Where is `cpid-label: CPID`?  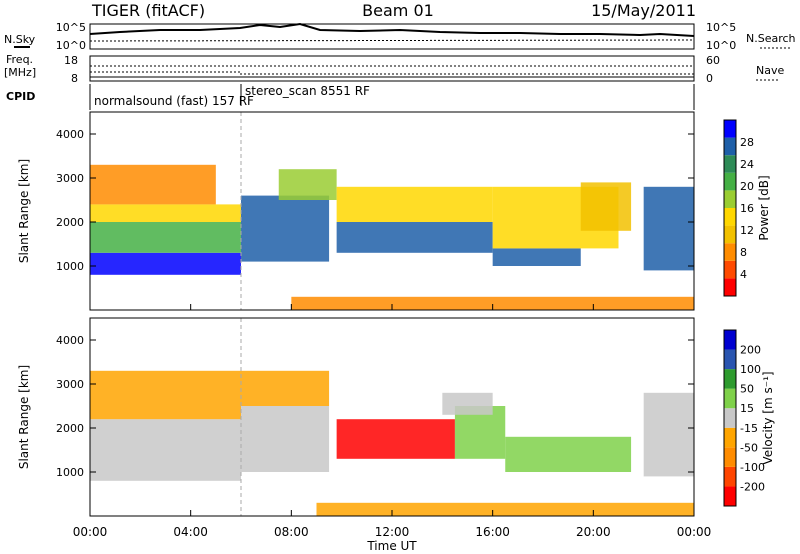 cpid-label: CPID is located at coordinates (20, 96).